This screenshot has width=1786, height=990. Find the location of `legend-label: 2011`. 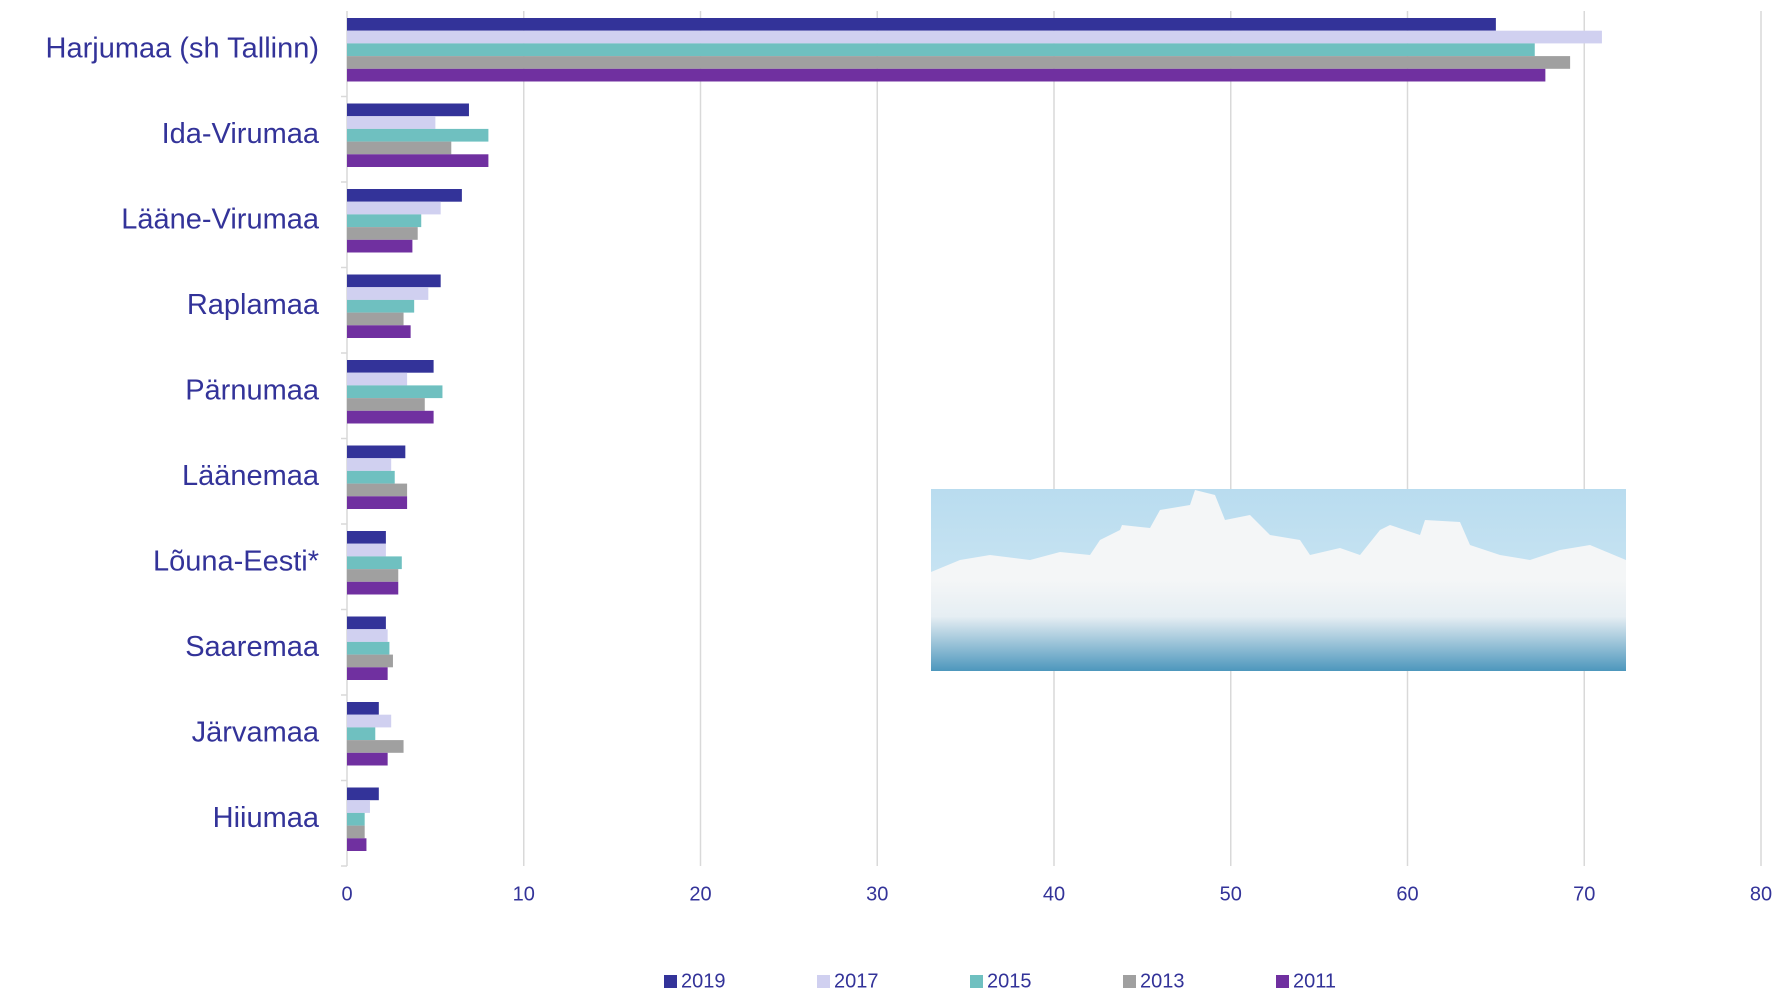

legend-label: 2011 is located at coordinates (1314, 980).